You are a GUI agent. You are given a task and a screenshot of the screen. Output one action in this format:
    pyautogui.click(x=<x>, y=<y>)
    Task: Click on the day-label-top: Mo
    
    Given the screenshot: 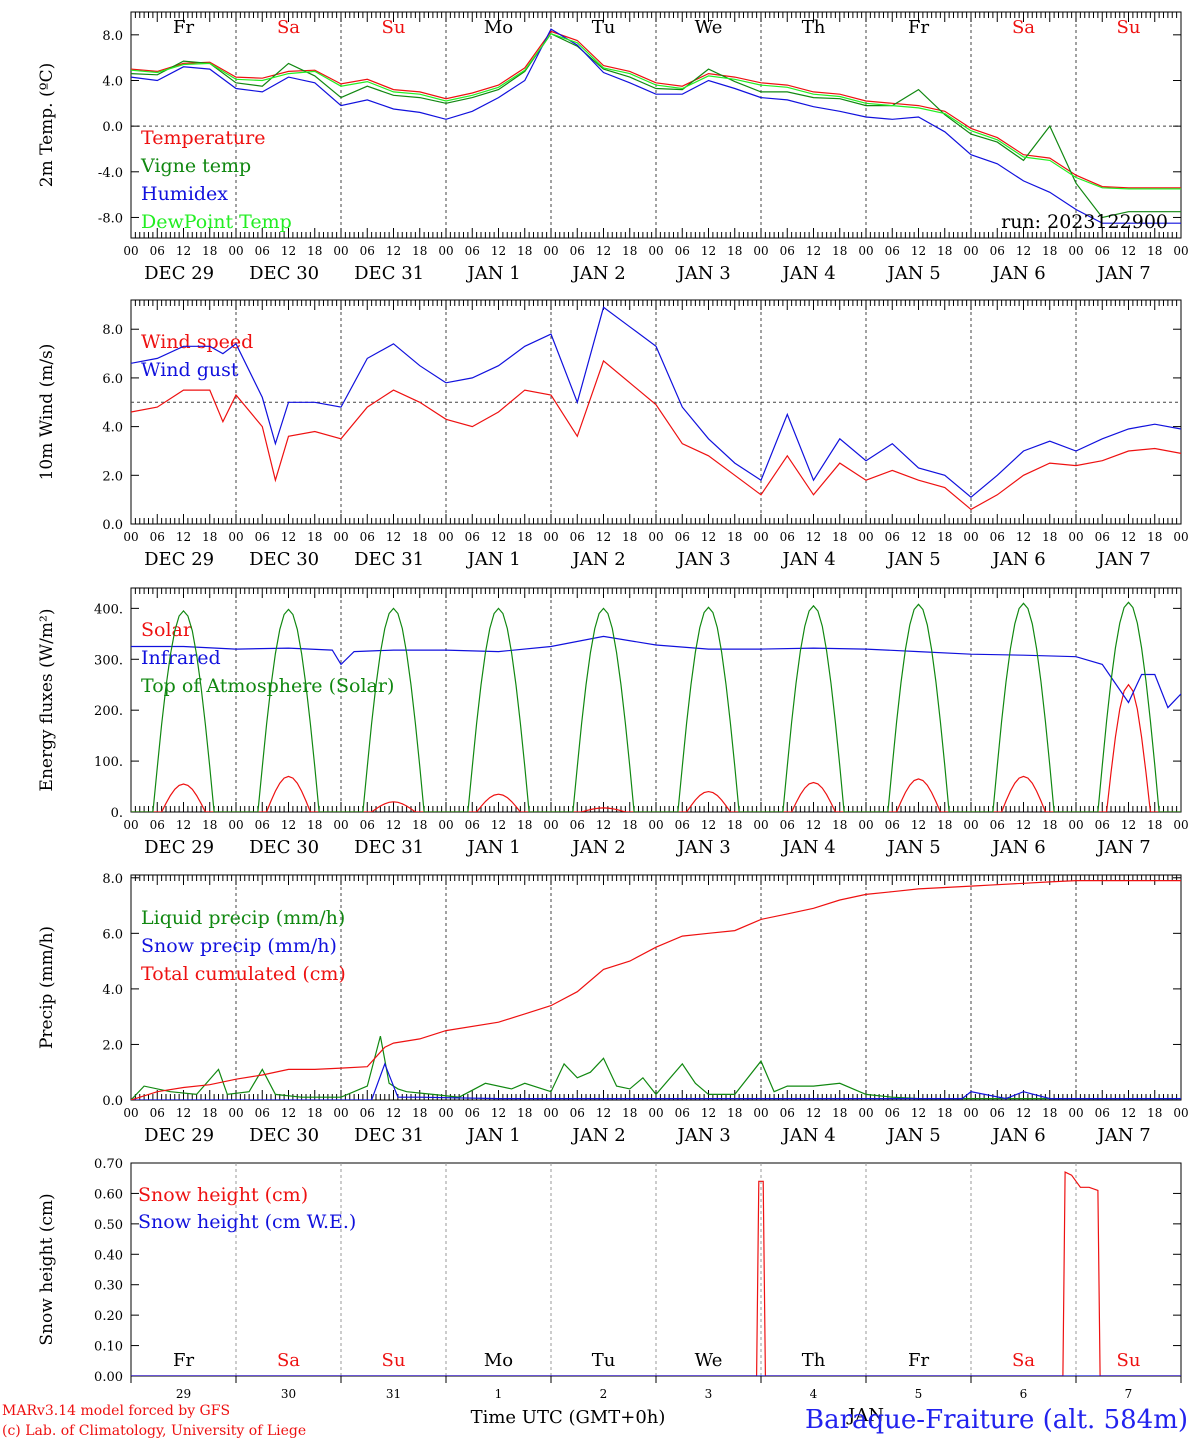 What is the action you would take?
    pyautogui.click(x=498, y=27)
    